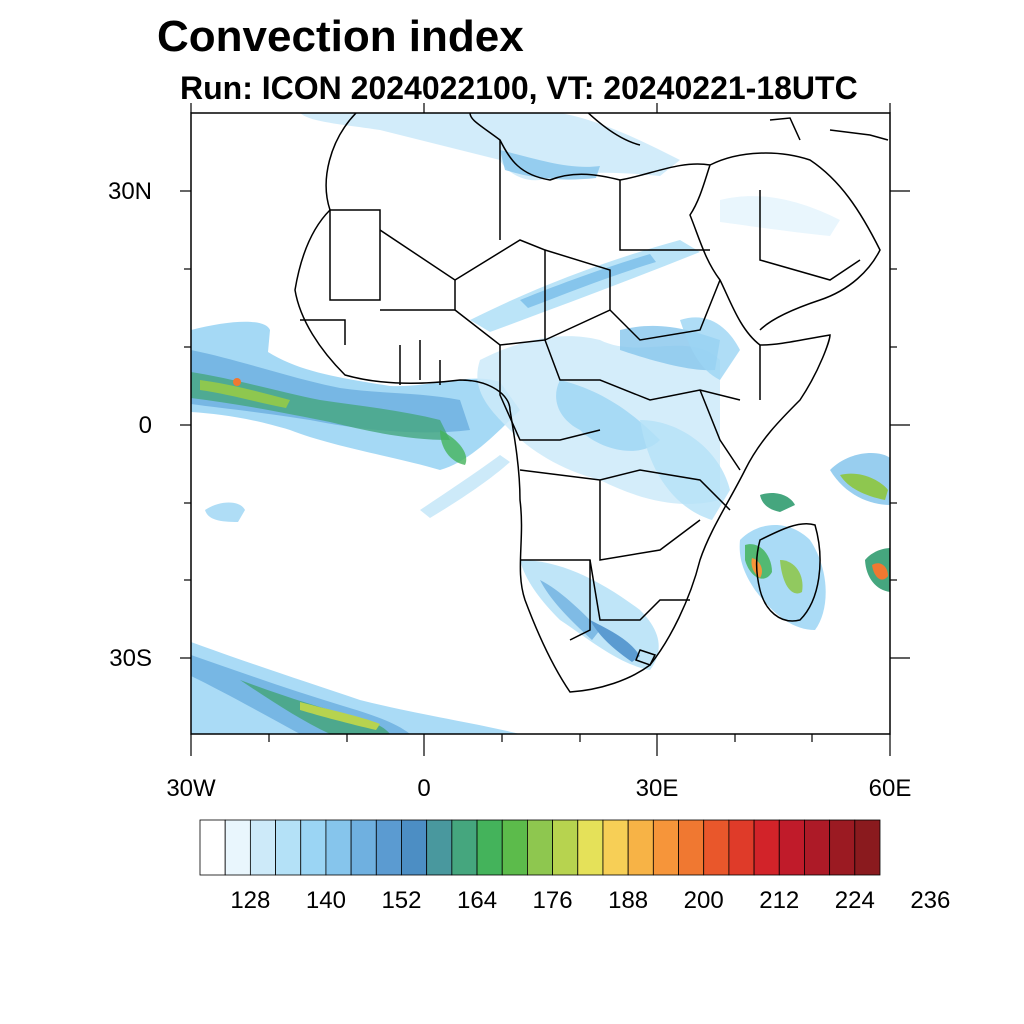  Describe the element at coordinates (519, 88) in the screenshot. I see `chart-subtitle: Run: ICON 2024022100, VT: 20240221-18UTC` at that location.